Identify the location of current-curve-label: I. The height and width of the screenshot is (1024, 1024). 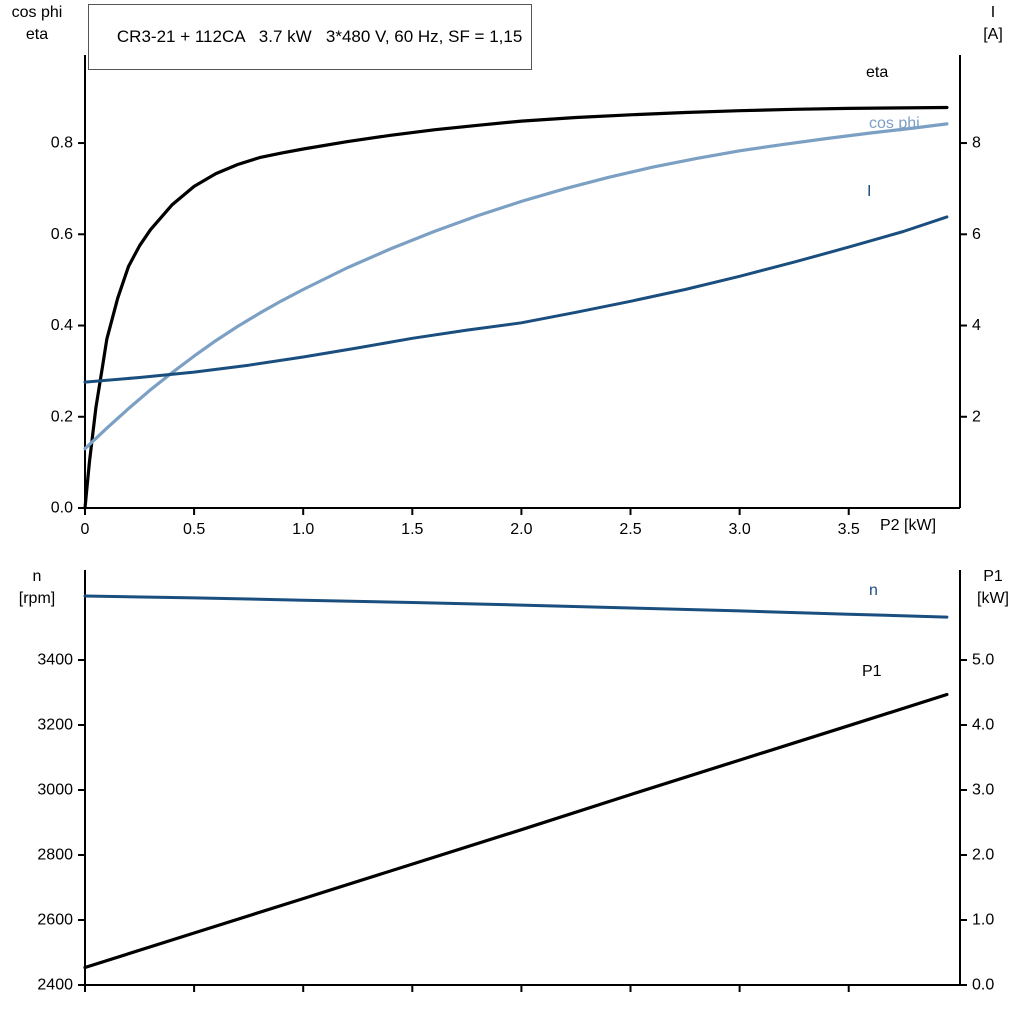
(869, 191).